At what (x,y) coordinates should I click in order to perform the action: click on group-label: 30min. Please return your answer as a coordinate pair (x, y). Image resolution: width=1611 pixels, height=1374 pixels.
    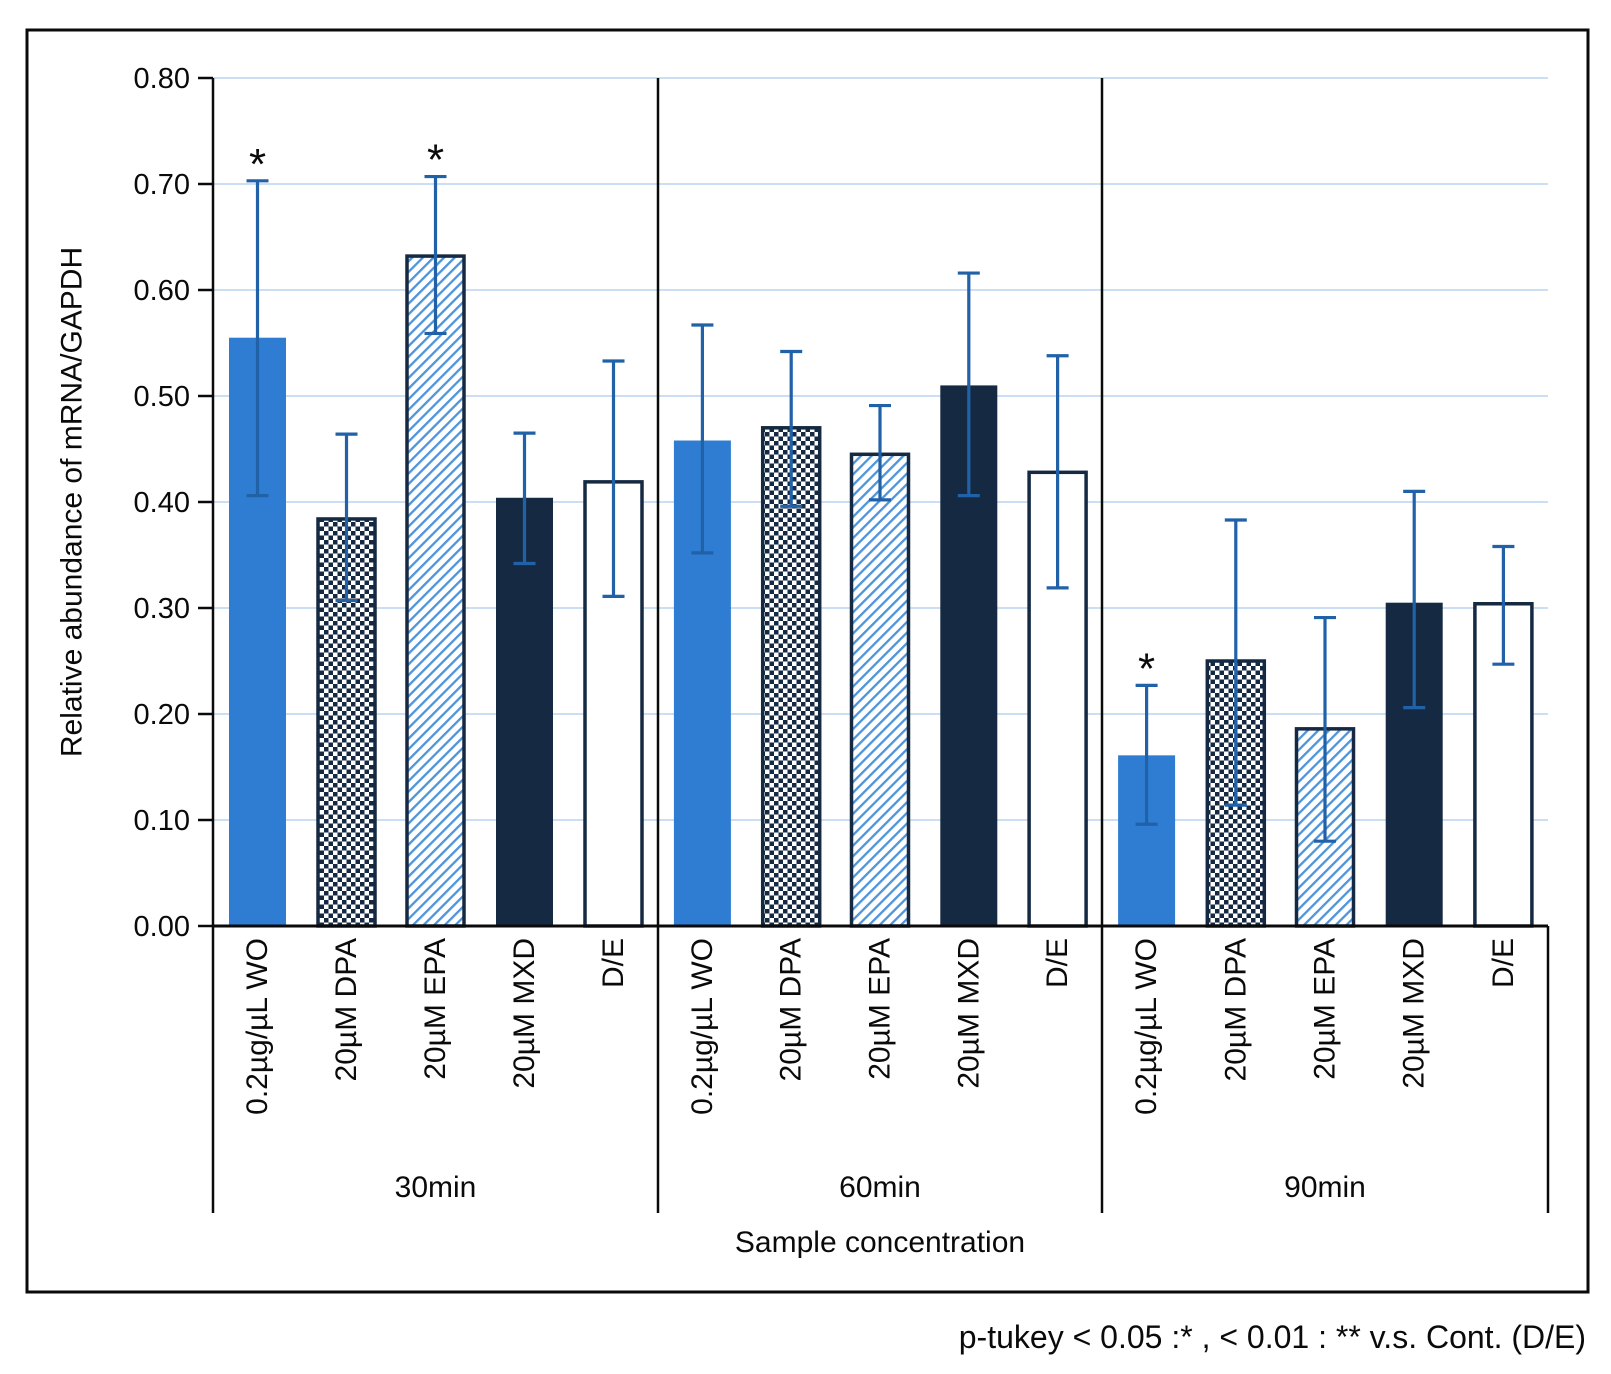
    Looking at the image, I should click on (436, 1187).